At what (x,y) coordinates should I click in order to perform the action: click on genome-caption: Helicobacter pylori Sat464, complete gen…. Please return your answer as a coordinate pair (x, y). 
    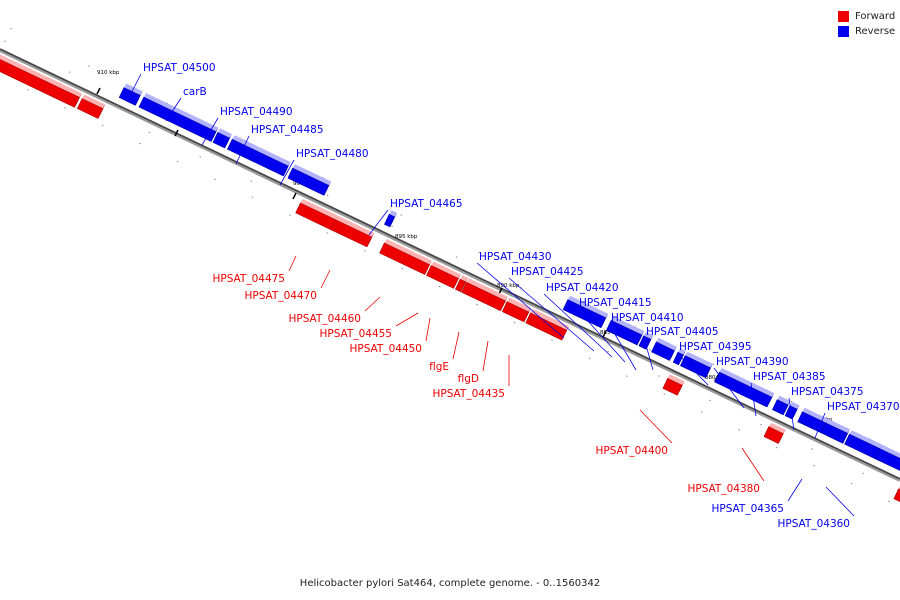
    Looking at the image, I should click on (450, 583).